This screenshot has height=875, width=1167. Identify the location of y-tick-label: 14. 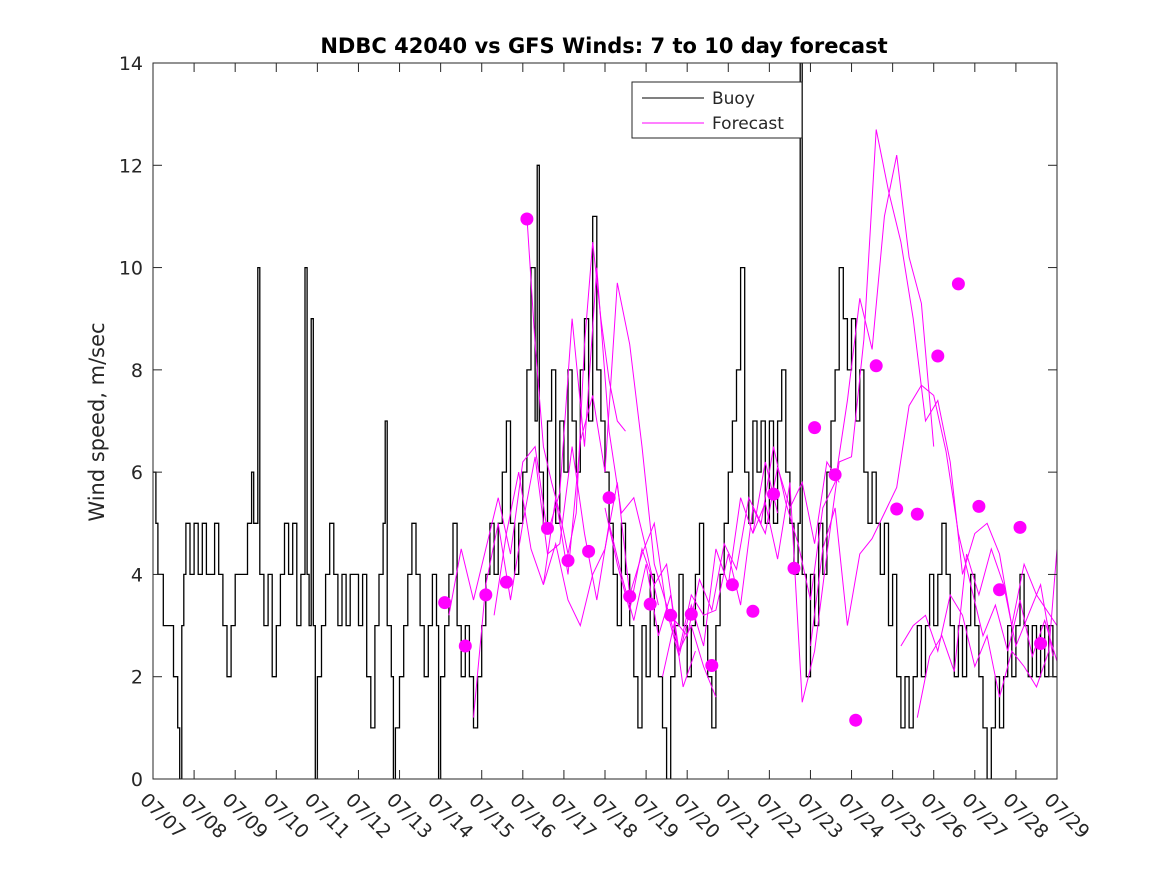
(131, 64).